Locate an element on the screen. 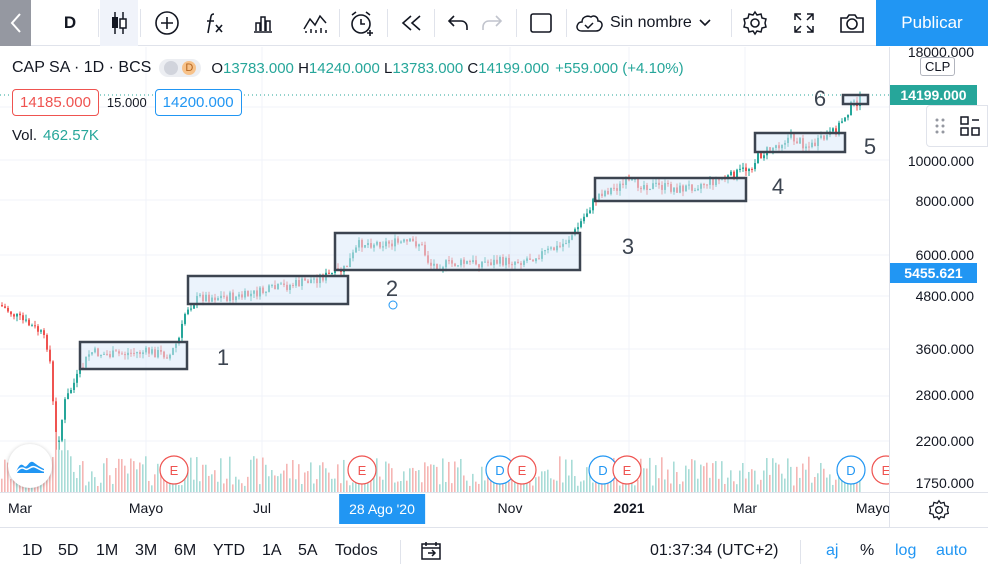 The height and width of the screenshot is (575, 988). tradingview-logo is located at coordinates (30, 466).